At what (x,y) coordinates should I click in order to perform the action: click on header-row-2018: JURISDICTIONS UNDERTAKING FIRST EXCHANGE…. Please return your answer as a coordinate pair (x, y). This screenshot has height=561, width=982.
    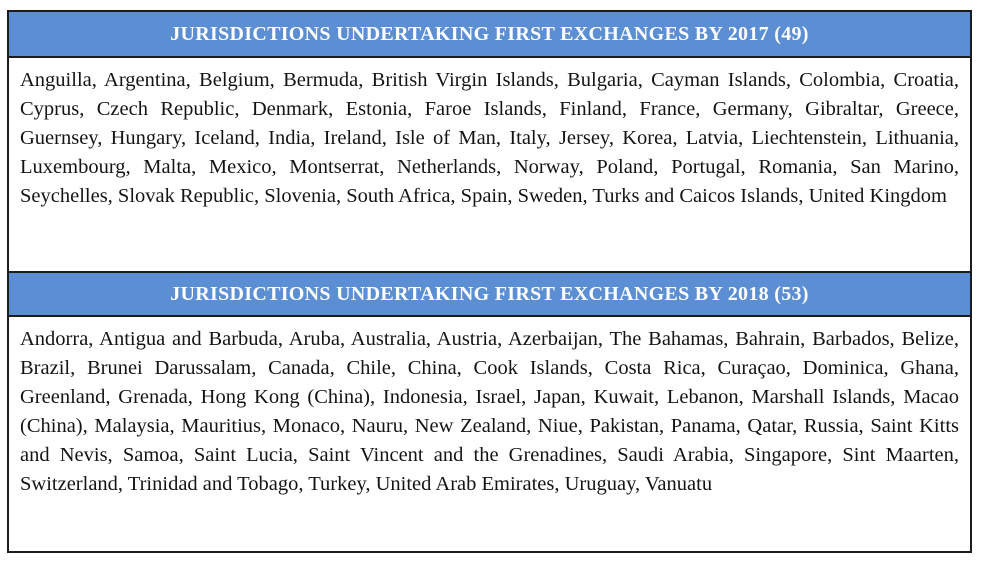
    Looking at the image, I should click on (489, 294).